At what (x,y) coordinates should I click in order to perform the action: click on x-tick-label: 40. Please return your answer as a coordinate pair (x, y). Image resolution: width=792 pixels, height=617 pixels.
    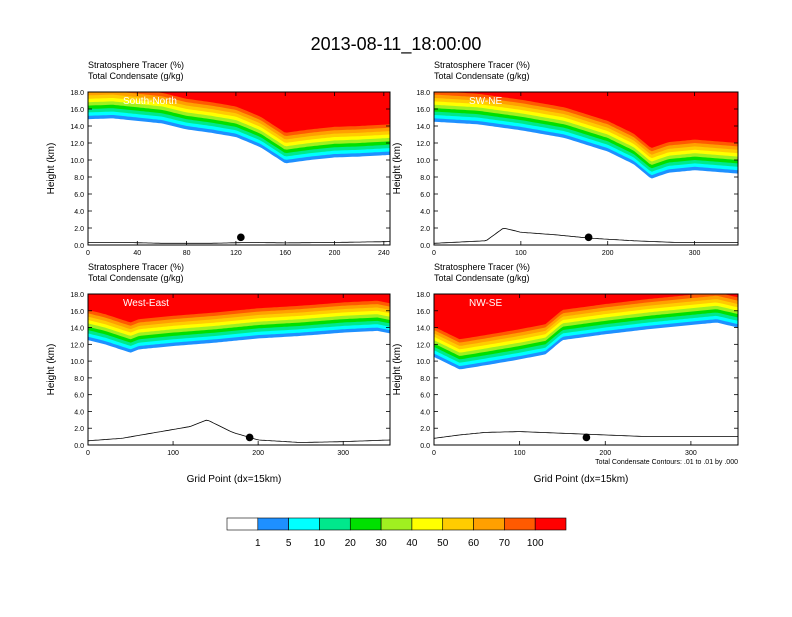
    Looking at the image, I should click on (137, 253).